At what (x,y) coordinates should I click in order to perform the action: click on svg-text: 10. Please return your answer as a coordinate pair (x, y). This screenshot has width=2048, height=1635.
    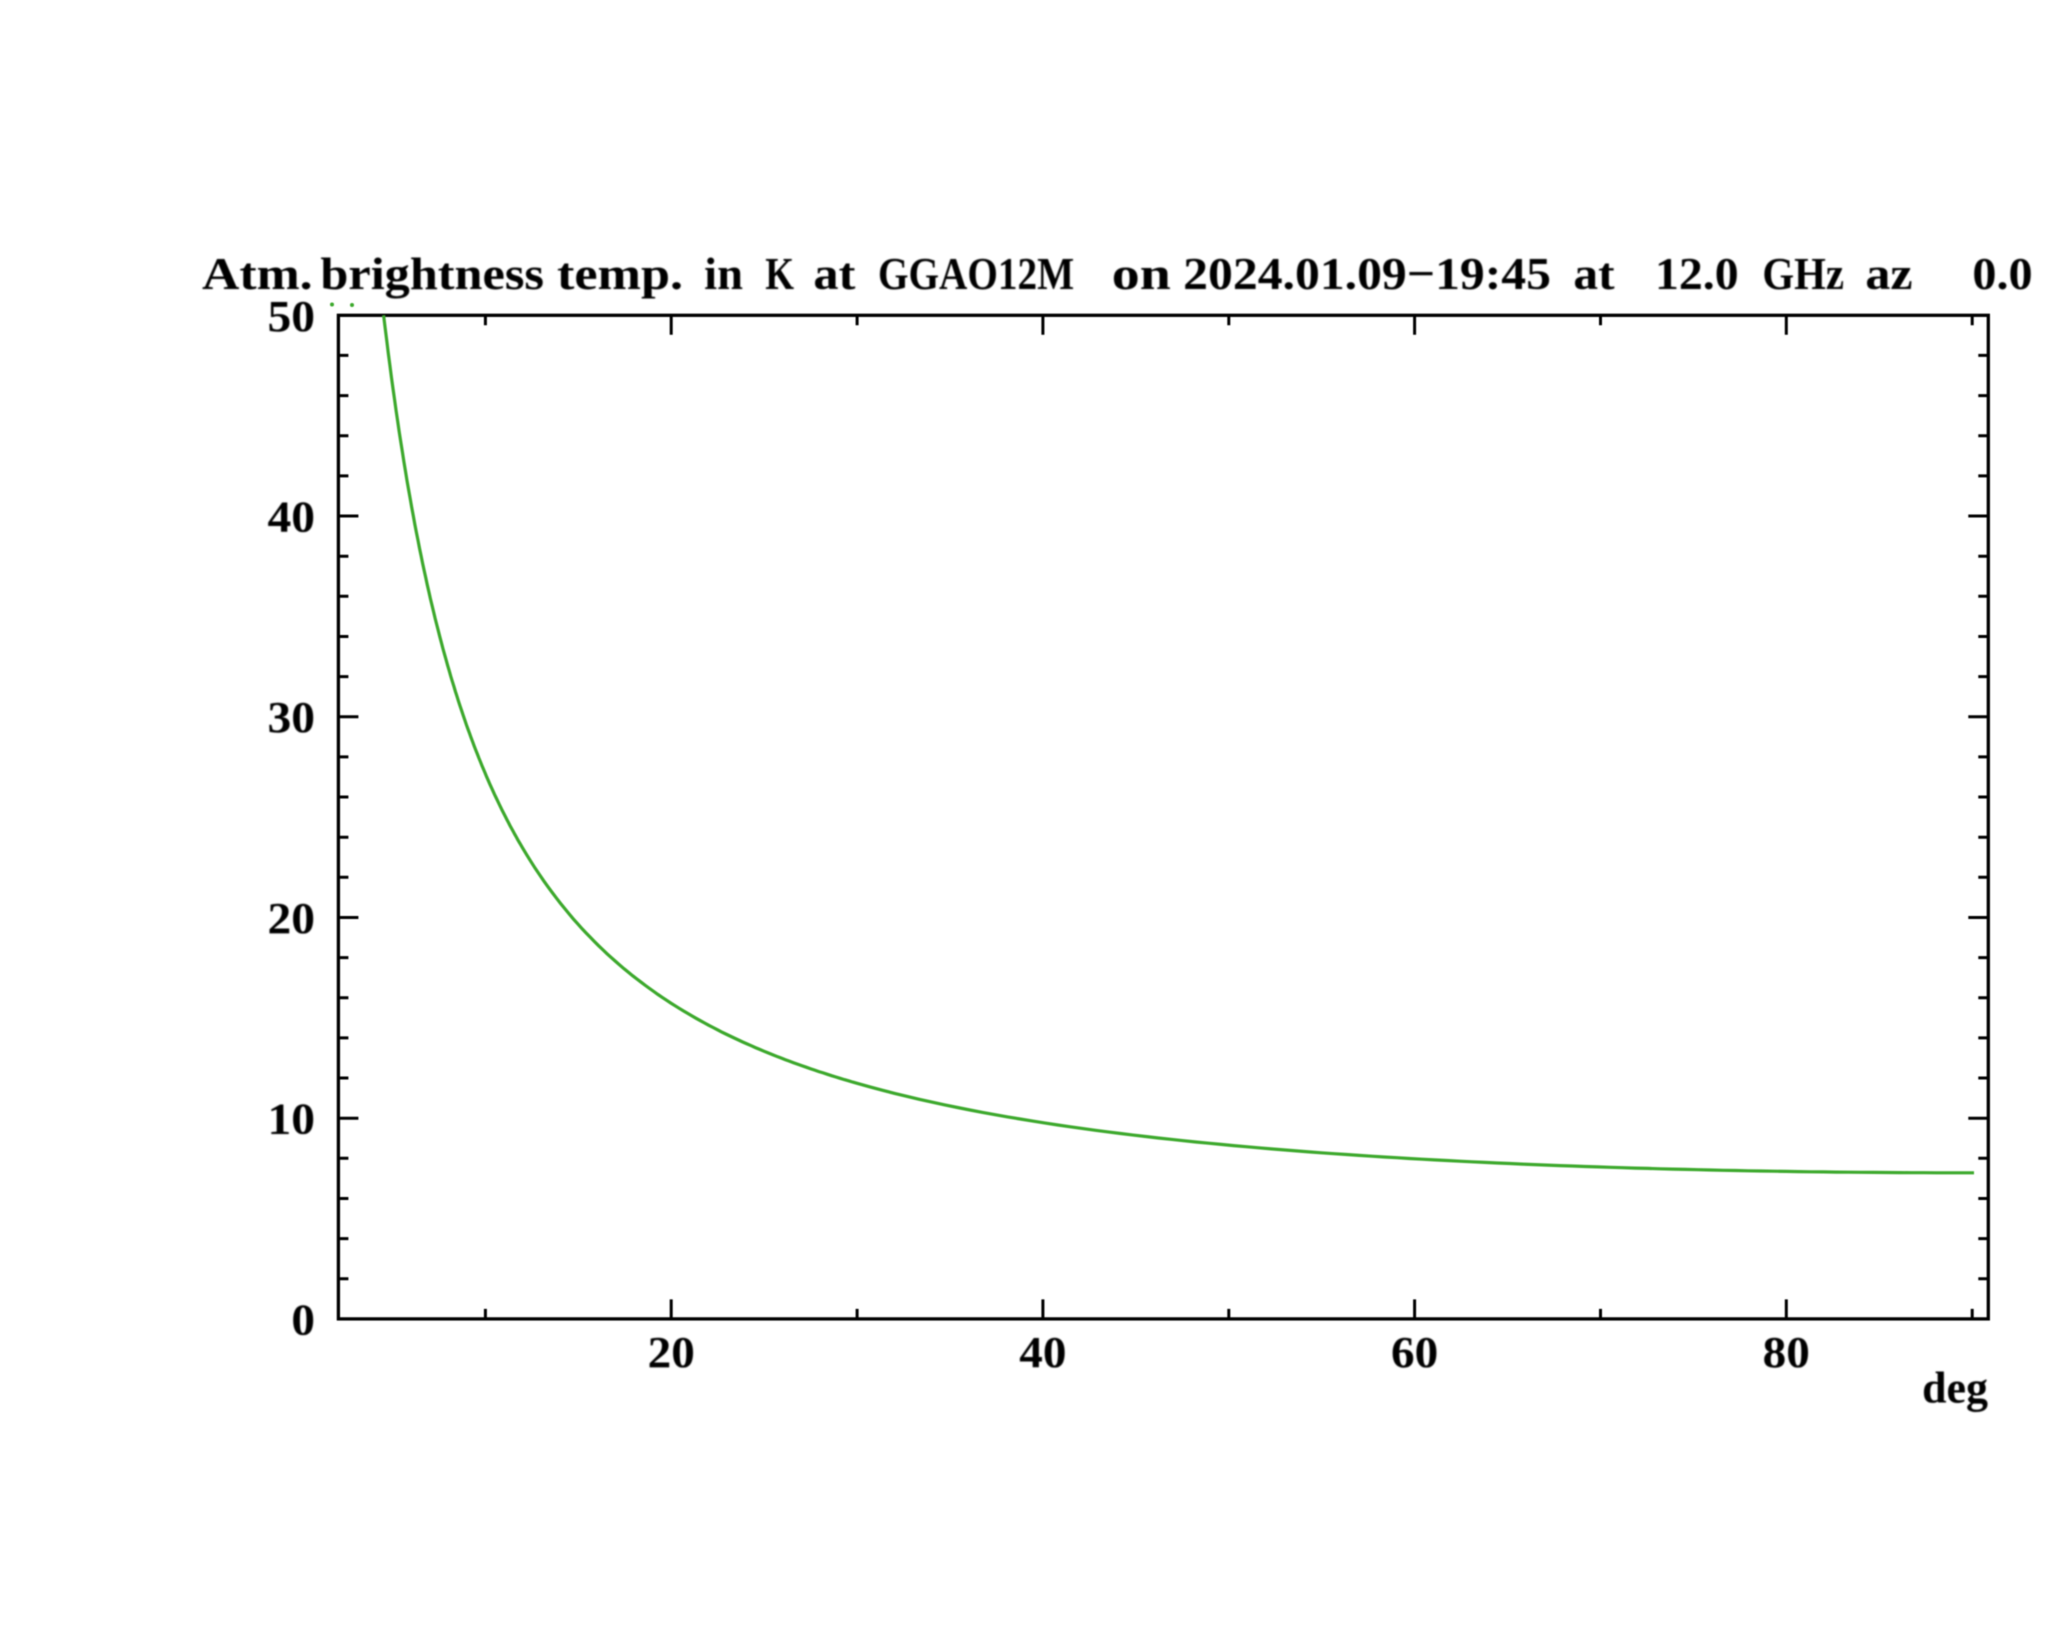
    Looking at the image, I should click on (292, 1119).